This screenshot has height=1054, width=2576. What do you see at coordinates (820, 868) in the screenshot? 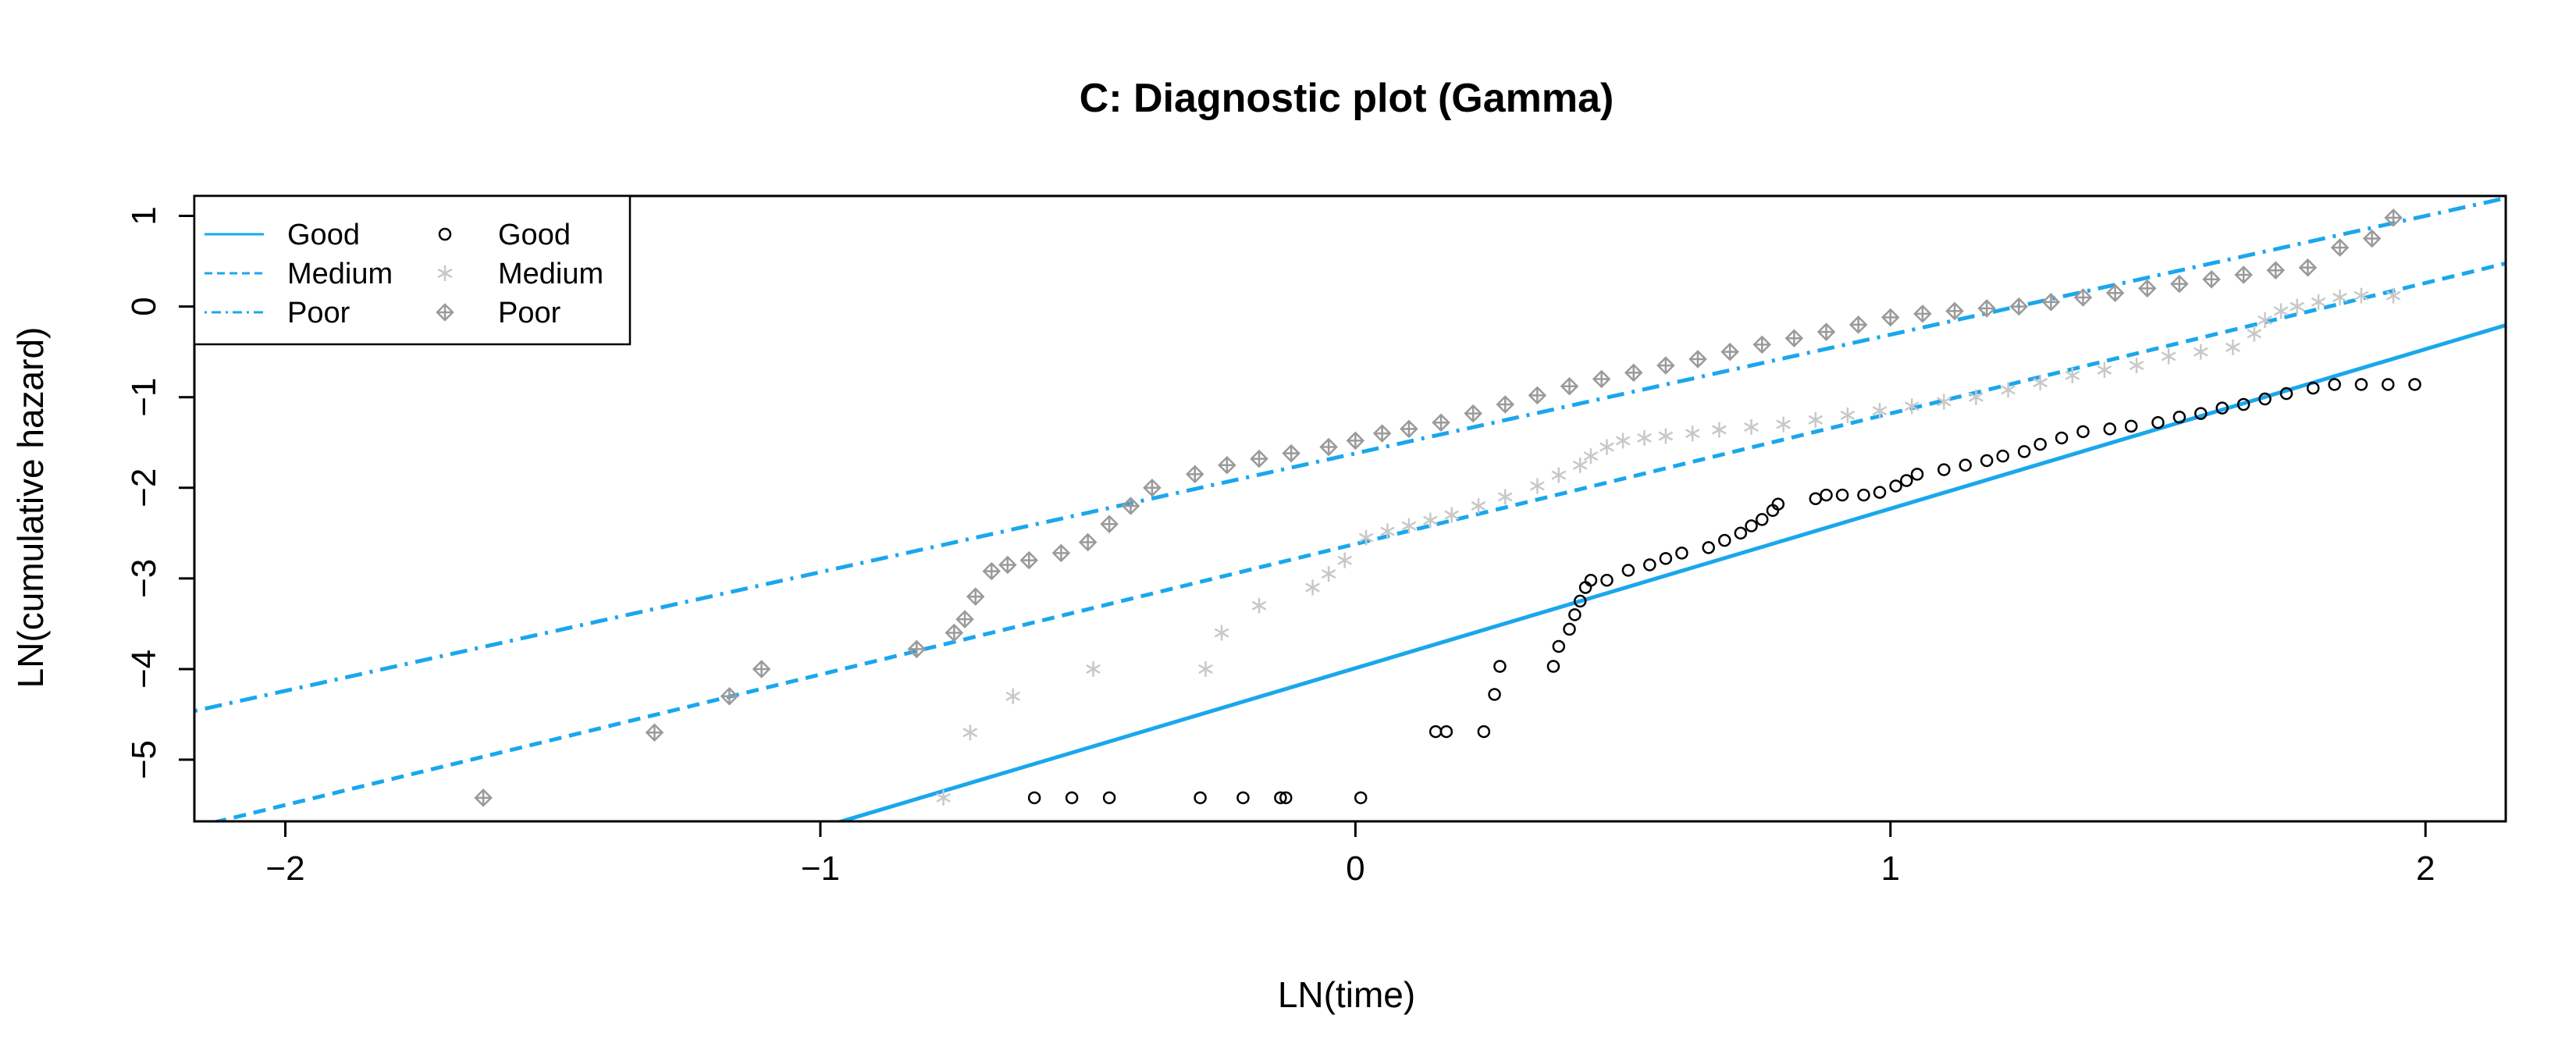
I see `x-tick-label: −1` at bounding box center [820, 868].